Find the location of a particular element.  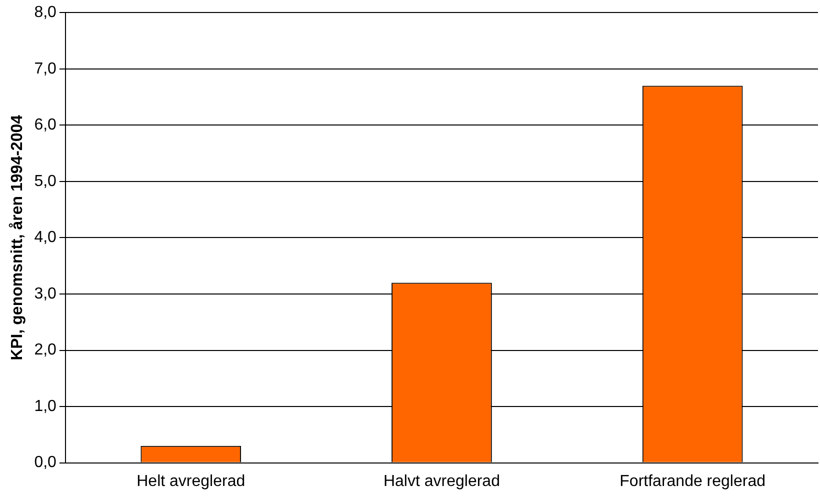

y-axis-title: KPI, genomsnitt, åren 1994-2004 is located at coordinates (17, 237).